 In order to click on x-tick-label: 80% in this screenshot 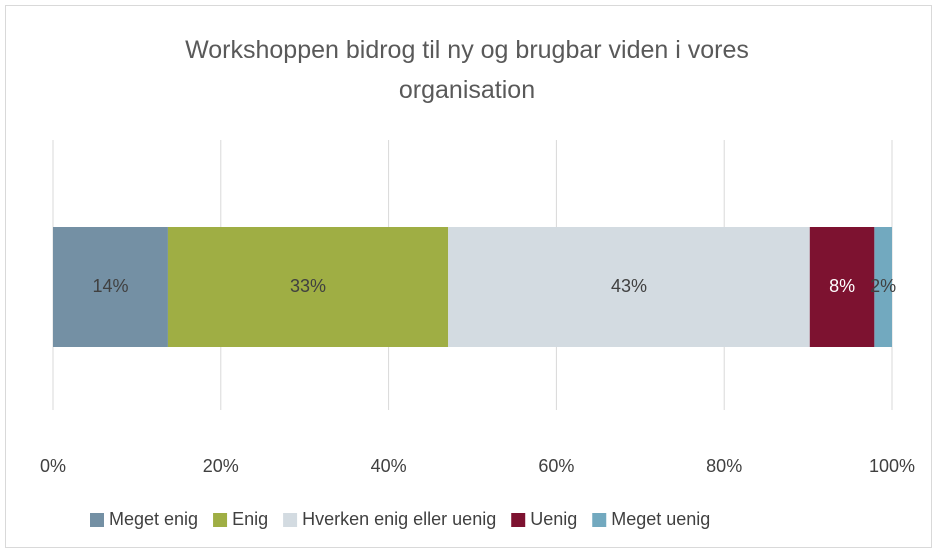, I will do `click(724, 466)`.